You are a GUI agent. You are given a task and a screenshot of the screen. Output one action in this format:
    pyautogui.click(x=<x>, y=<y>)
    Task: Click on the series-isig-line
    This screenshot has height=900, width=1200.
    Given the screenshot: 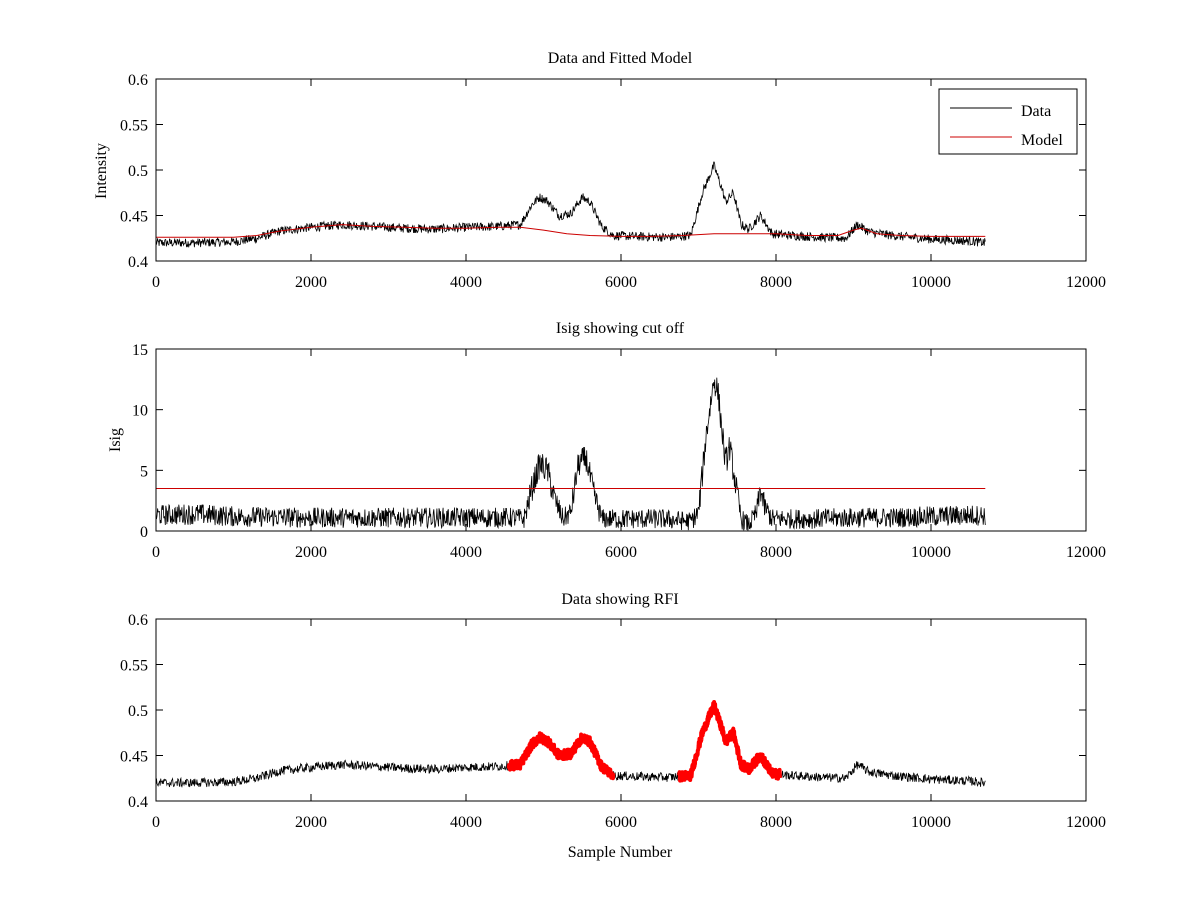 What is the action you would take?
    pyautogui.click(x=571, y=454)
    